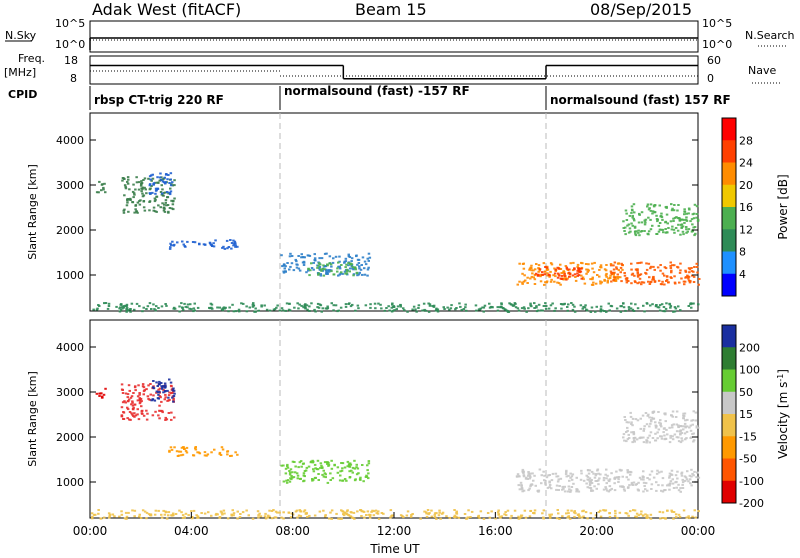 This screenshot has width=800, height=558. I want to click on nsearch-tick-low: 10^0, so click(717, 44).